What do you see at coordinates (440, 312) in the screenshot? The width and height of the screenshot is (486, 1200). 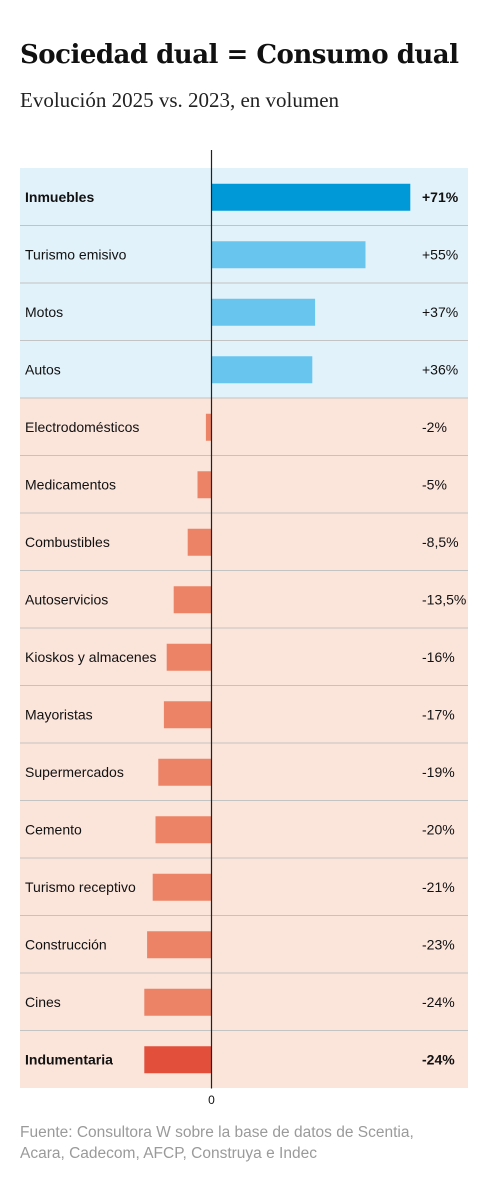 I see `value-label-motos: +37%` at bounding box center [440, 312].